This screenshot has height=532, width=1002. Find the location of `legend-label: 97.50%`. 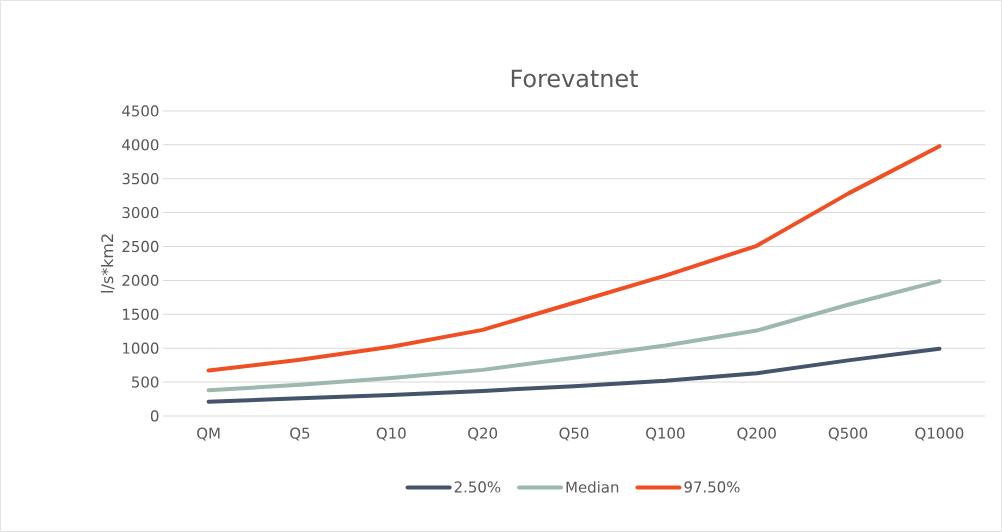

legend-label: 97.50% is located at coordinates (712, 487).